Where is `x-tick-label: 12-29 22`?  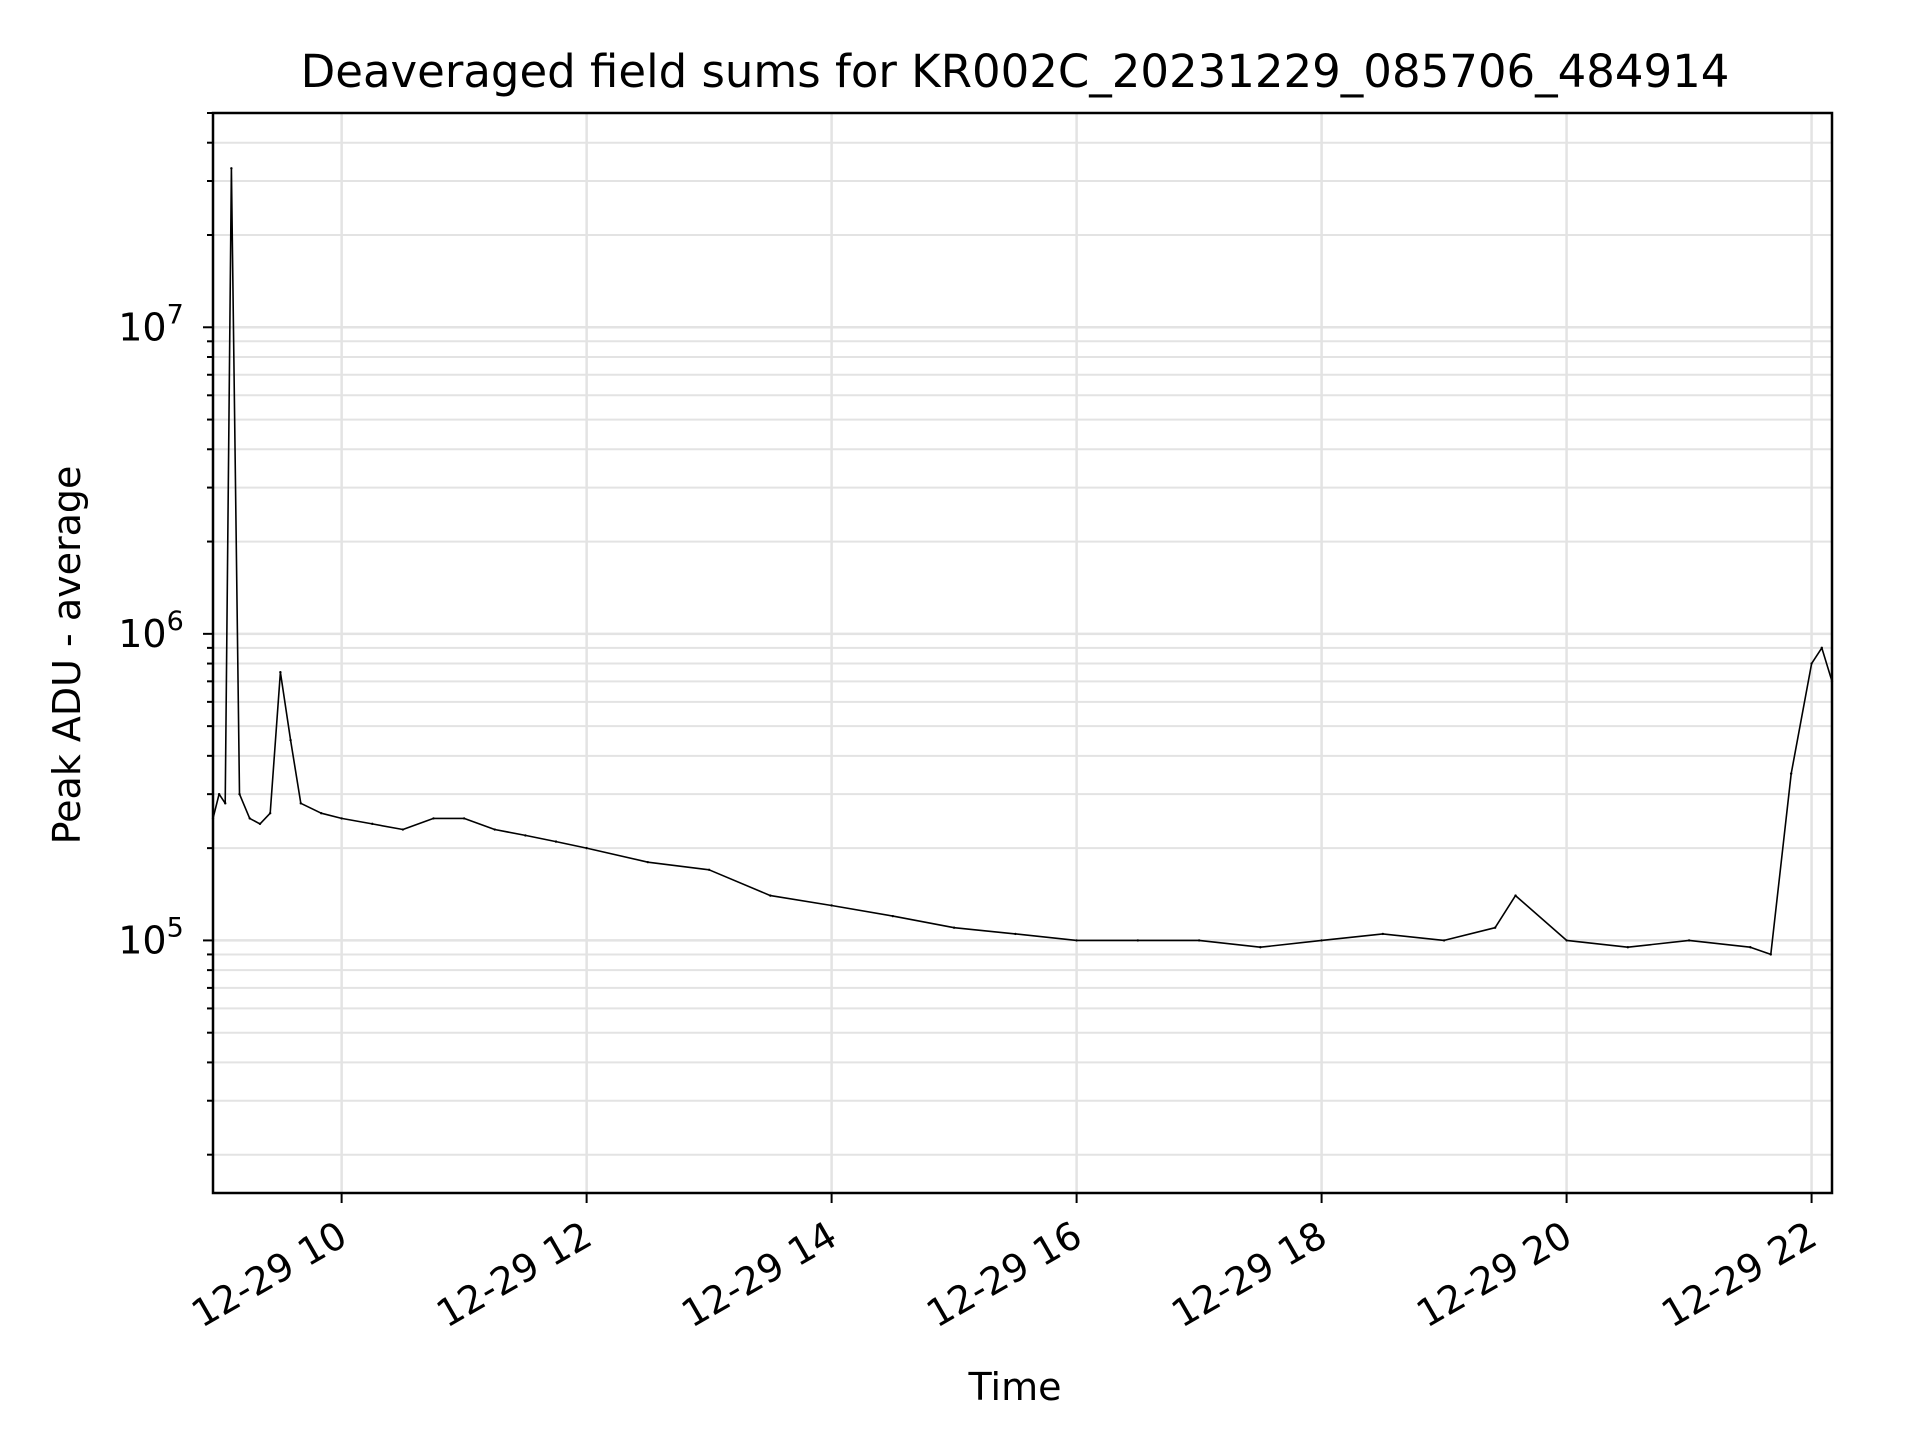
x-tick-label: 12-29 22 is located at coordinates (1739, 1275).